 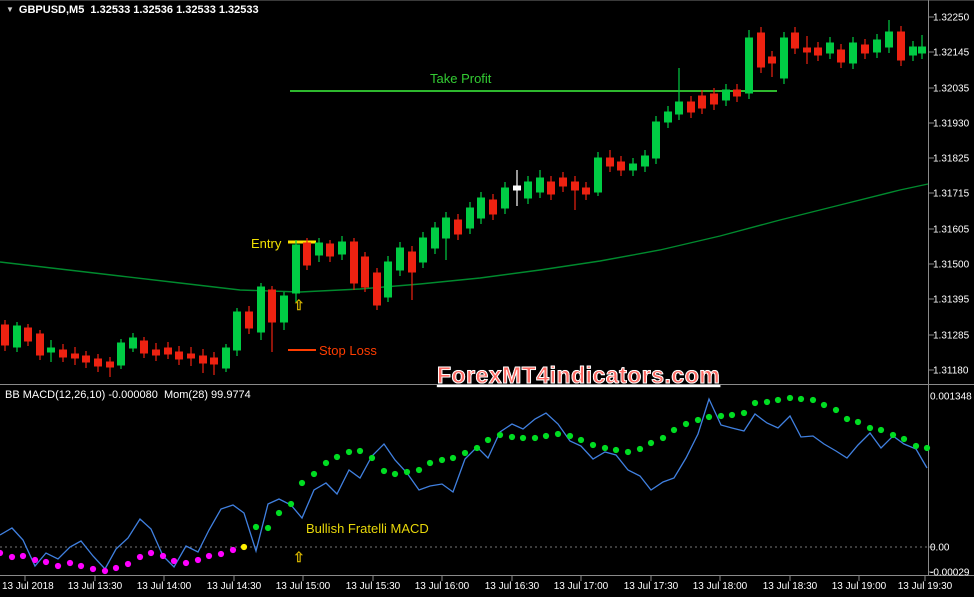 What do you see at coordinates (951, 300) in the screenshot?
I see `price-tick-label: 1.31395` at bounding box center [951, 300].